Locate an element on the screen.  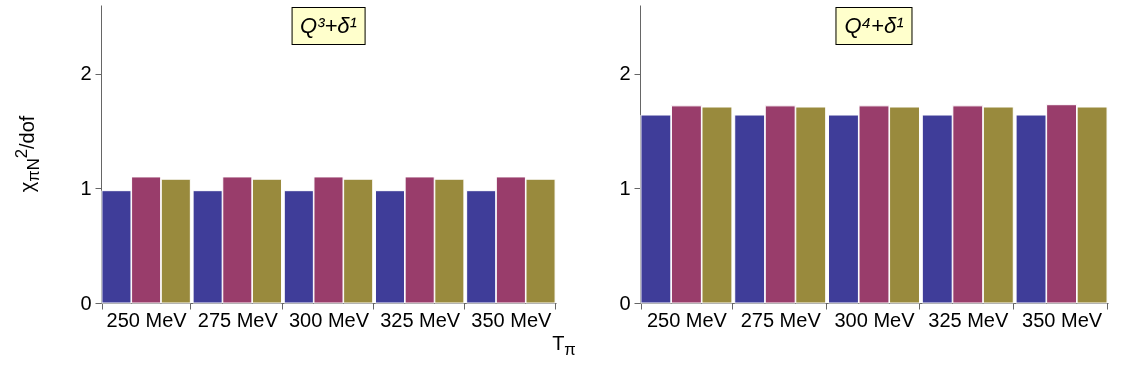
chart-title: Q⁴+δ¹ is located at coordinates (874, 26).